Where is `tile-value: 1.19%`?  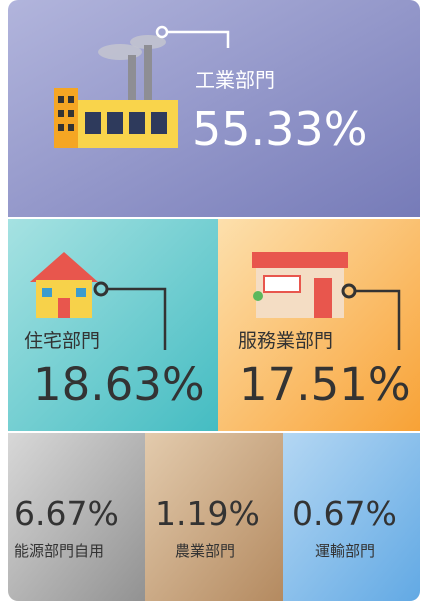 tile-value: 1.19% is located at coordinates (207, 513).